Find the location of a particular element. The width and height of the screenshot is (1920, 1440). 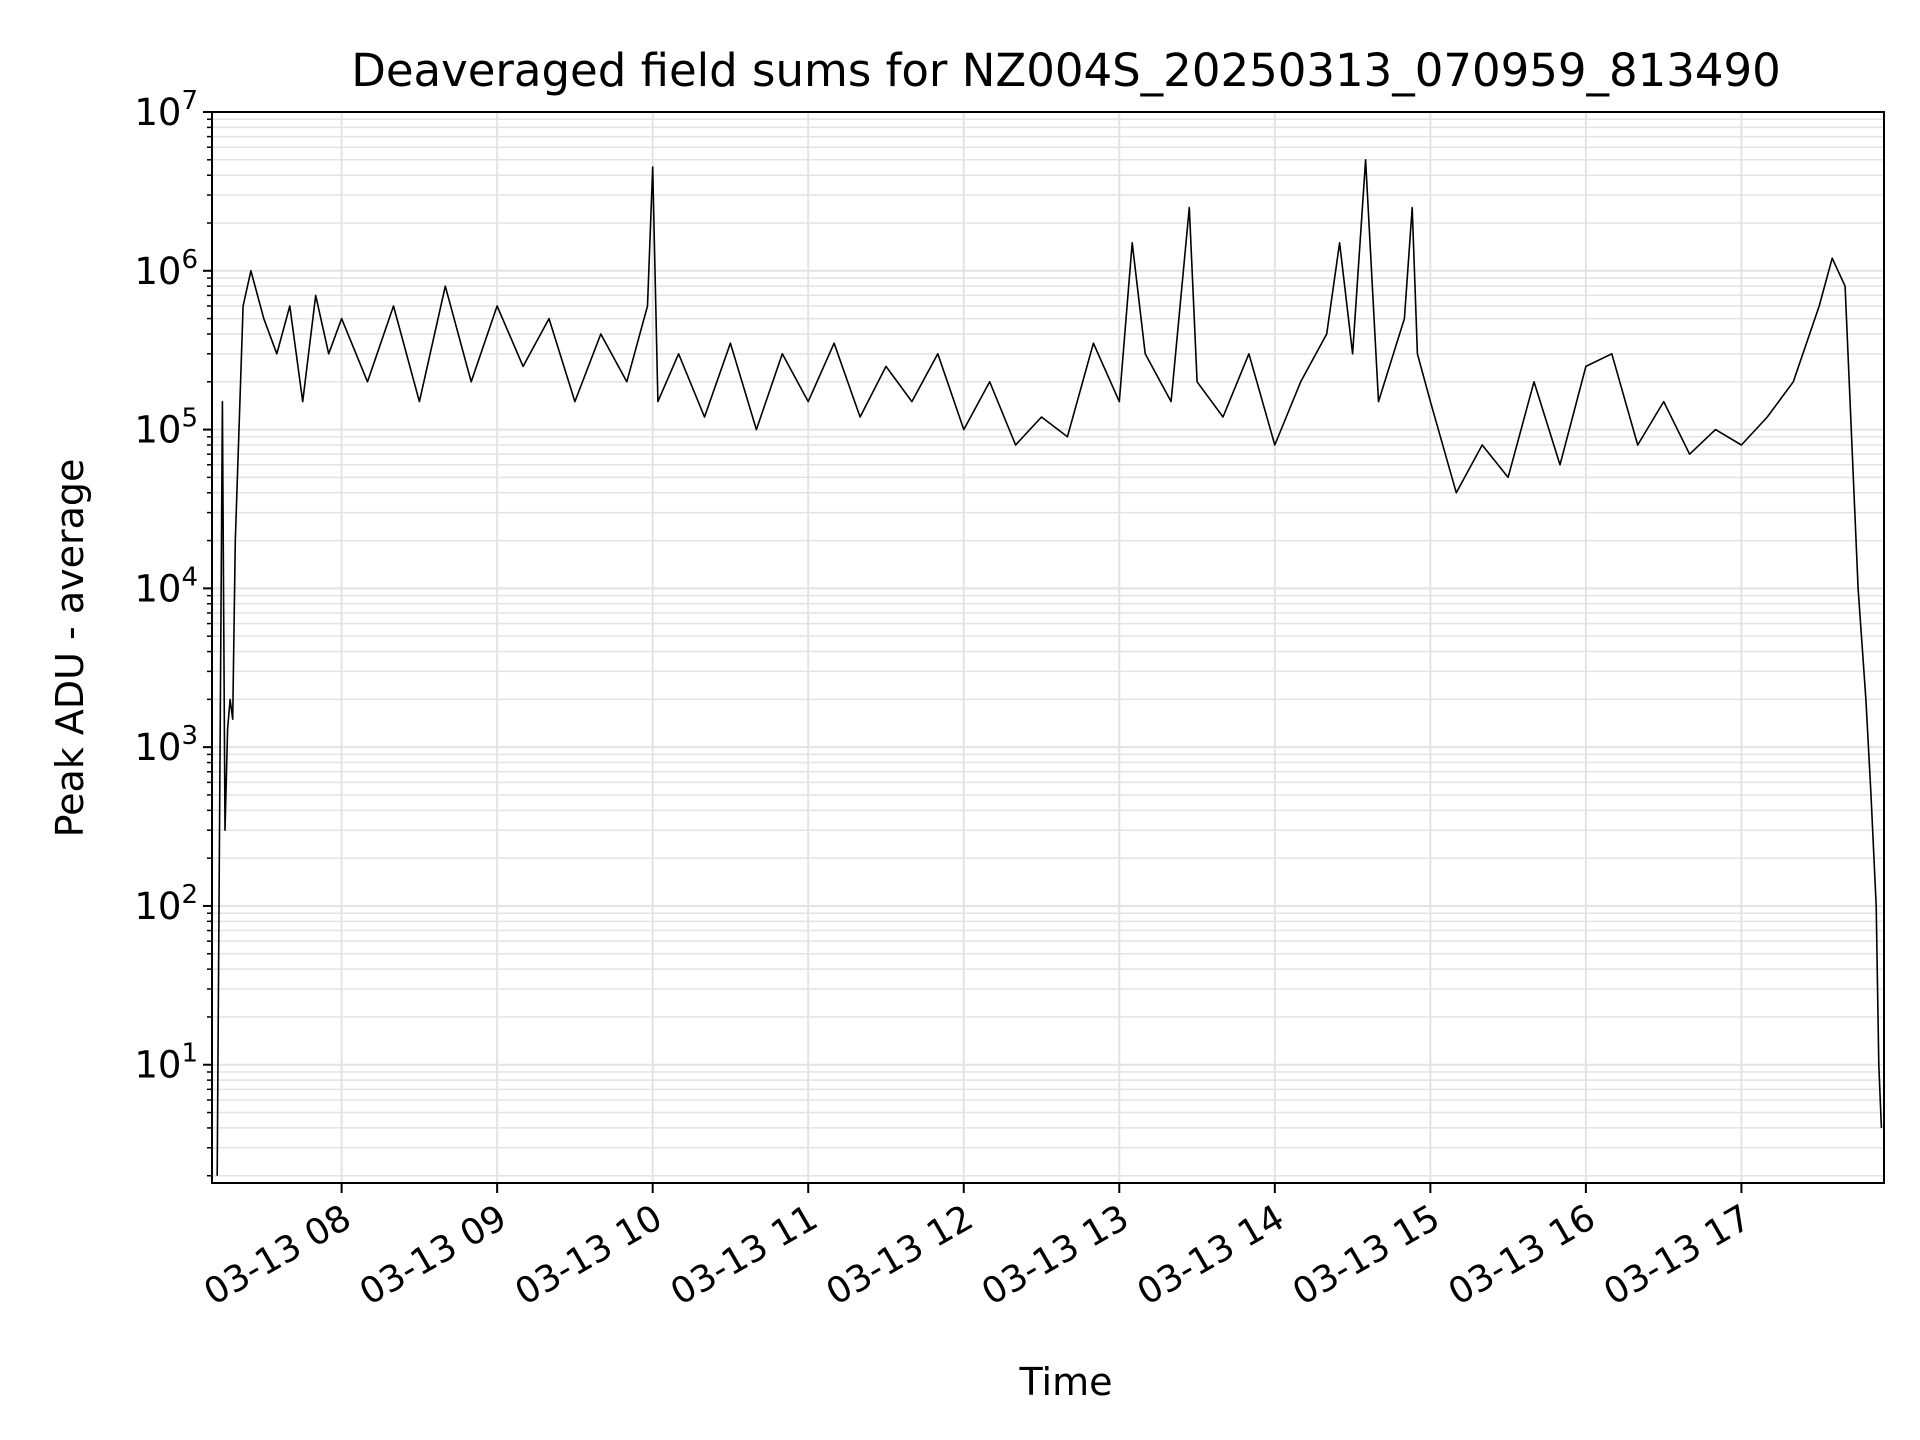

x-tick-label: 03-13 15 is located at coordinates (1366, 1255).